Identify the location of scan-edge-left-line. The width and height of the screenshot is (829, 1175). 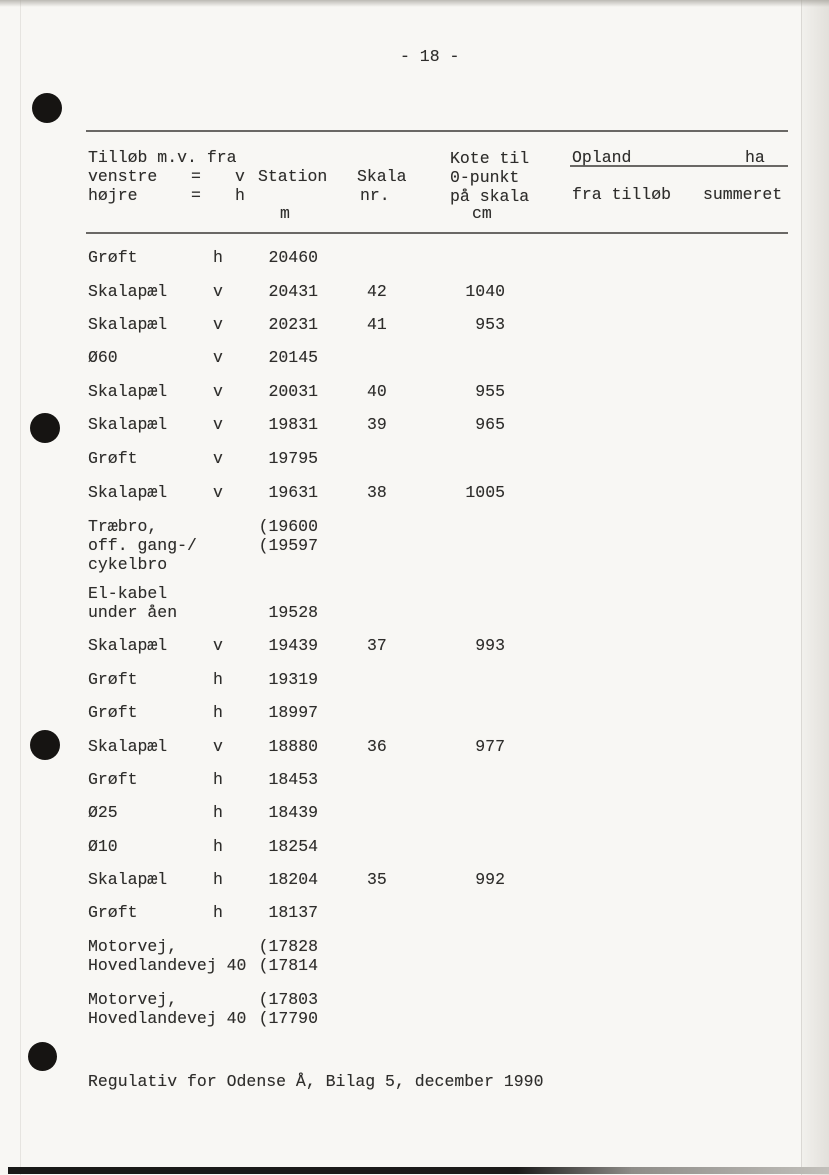
(20, 587).